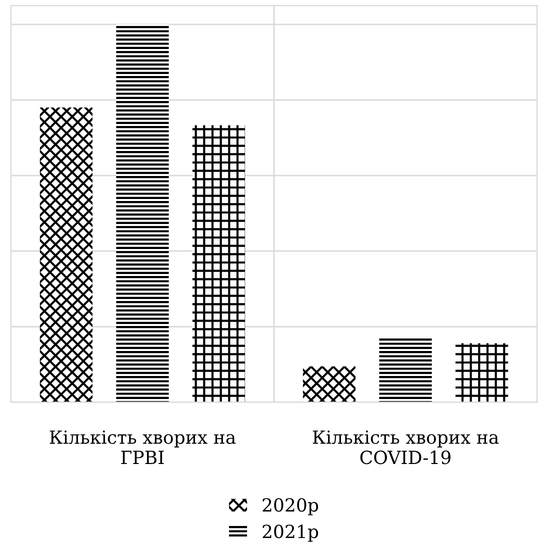  I want to click on legend-label: 2021р, so click(290, 533).